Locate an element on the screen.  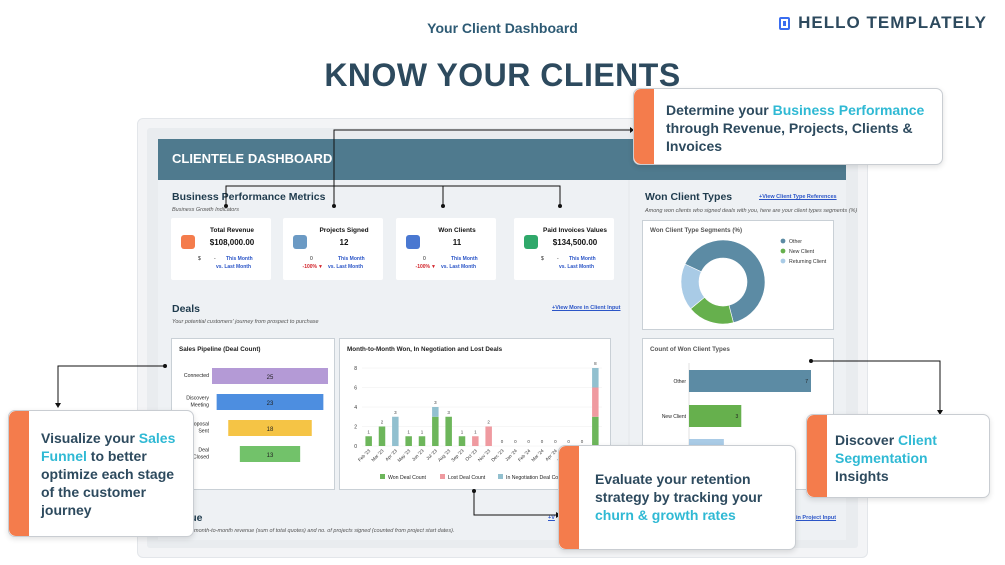
brand: HELLO TEMPLATELY is located at coordinates (883, 23).